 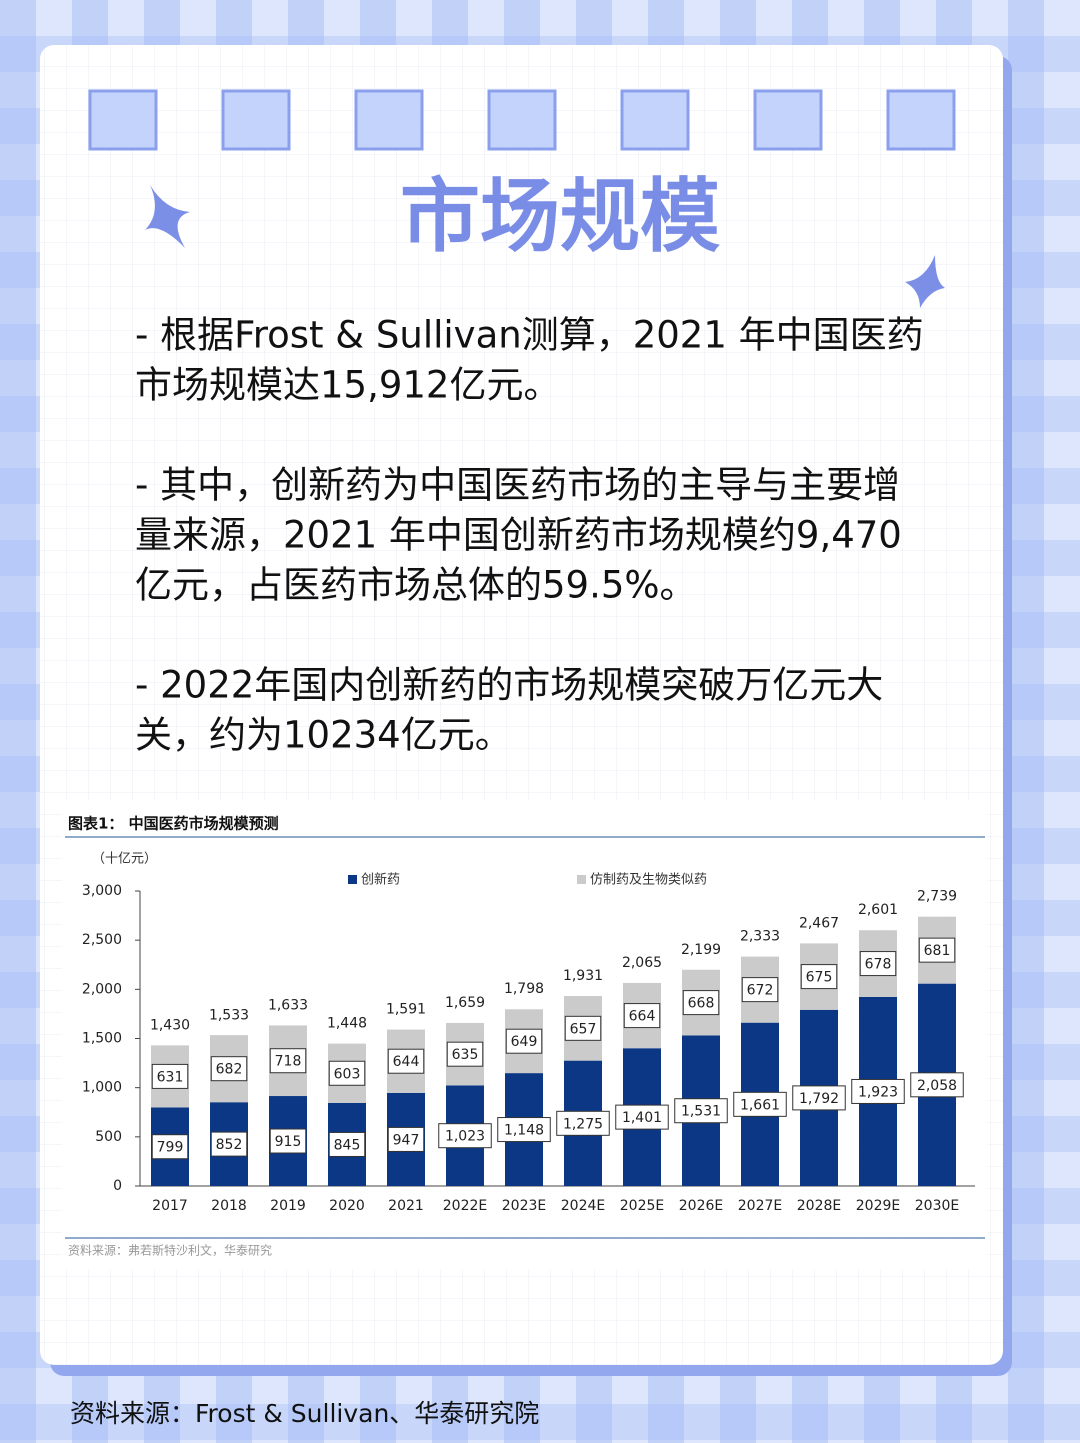 I want to click on x-tick-label: 2024E, so click(x=583, y=1206).